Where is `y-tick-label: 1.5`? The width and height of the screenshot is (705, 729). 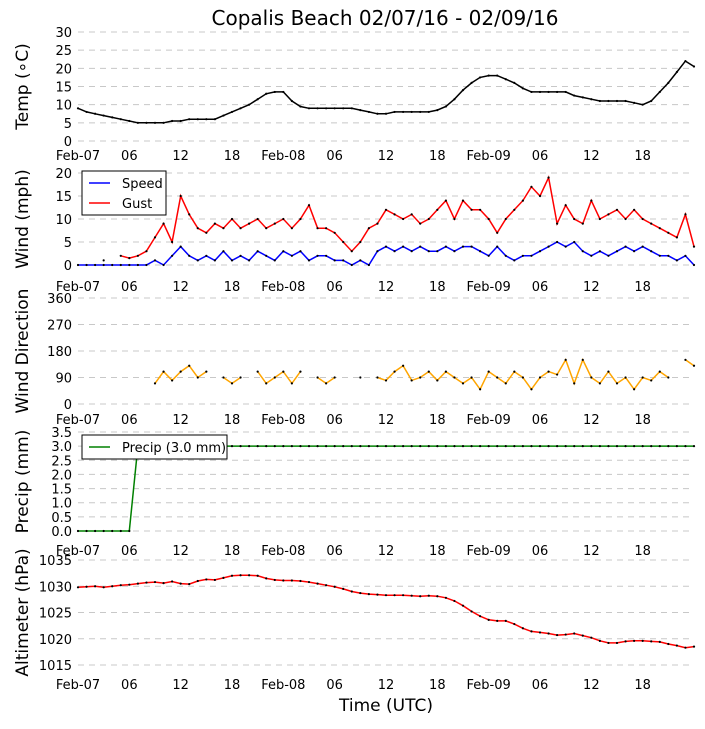 y-tick-label: 1.5 is located at coordinates (61, 490).